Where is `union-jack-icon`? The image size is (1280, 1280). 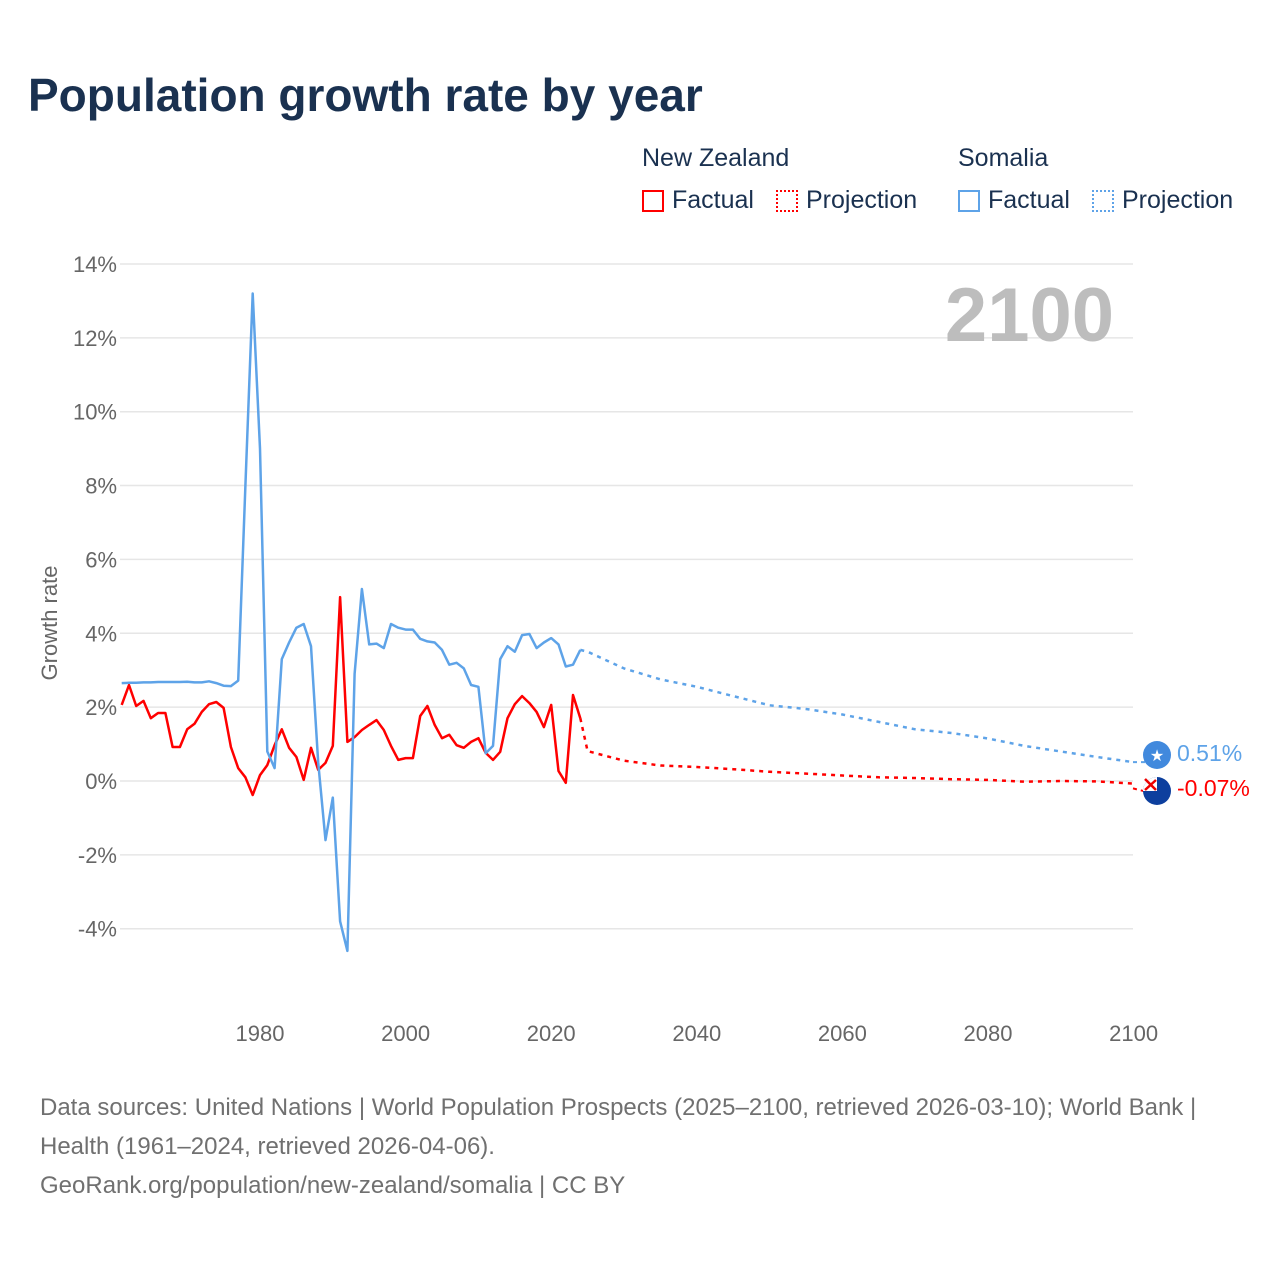
union-jack-icon is located at coordinates (1150, 784).